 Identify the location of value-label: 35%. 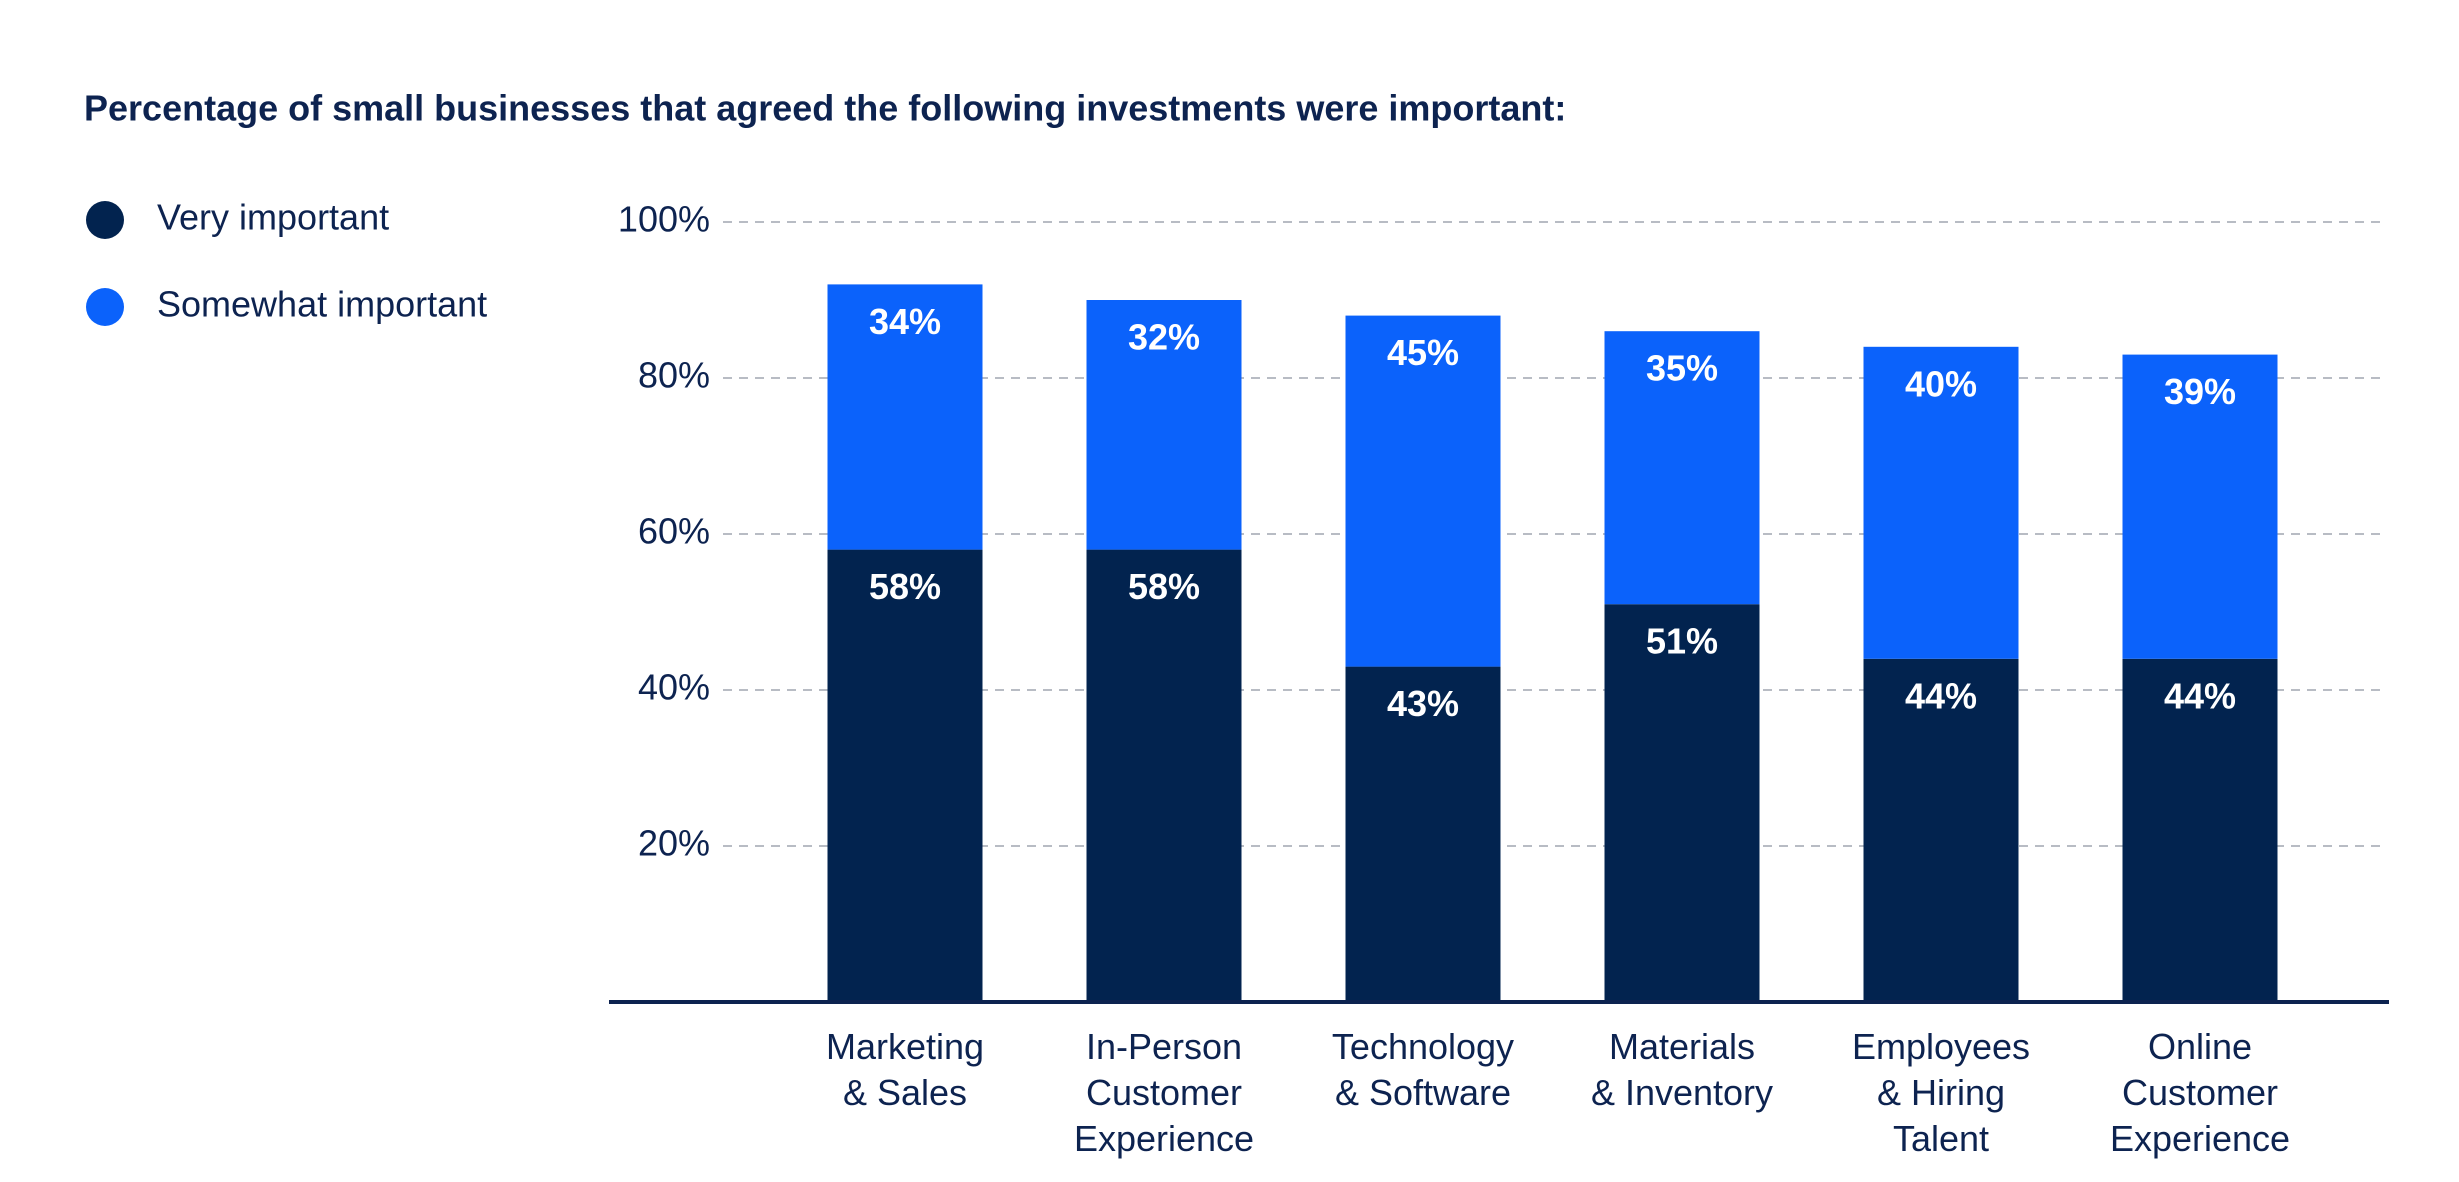
(1682, 368).